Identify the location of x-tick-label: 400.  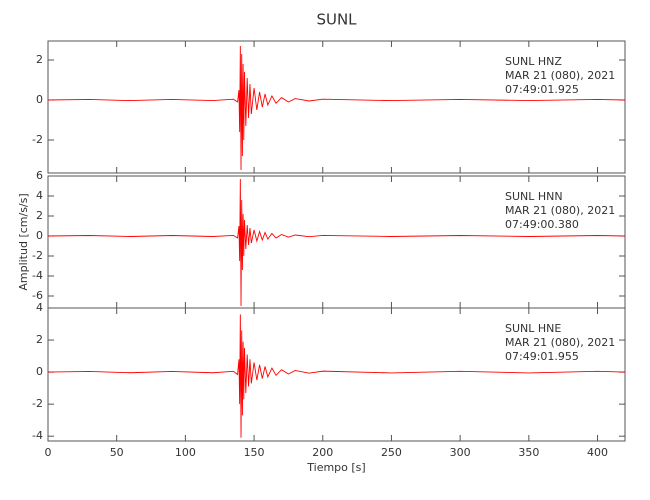
(597, 452).